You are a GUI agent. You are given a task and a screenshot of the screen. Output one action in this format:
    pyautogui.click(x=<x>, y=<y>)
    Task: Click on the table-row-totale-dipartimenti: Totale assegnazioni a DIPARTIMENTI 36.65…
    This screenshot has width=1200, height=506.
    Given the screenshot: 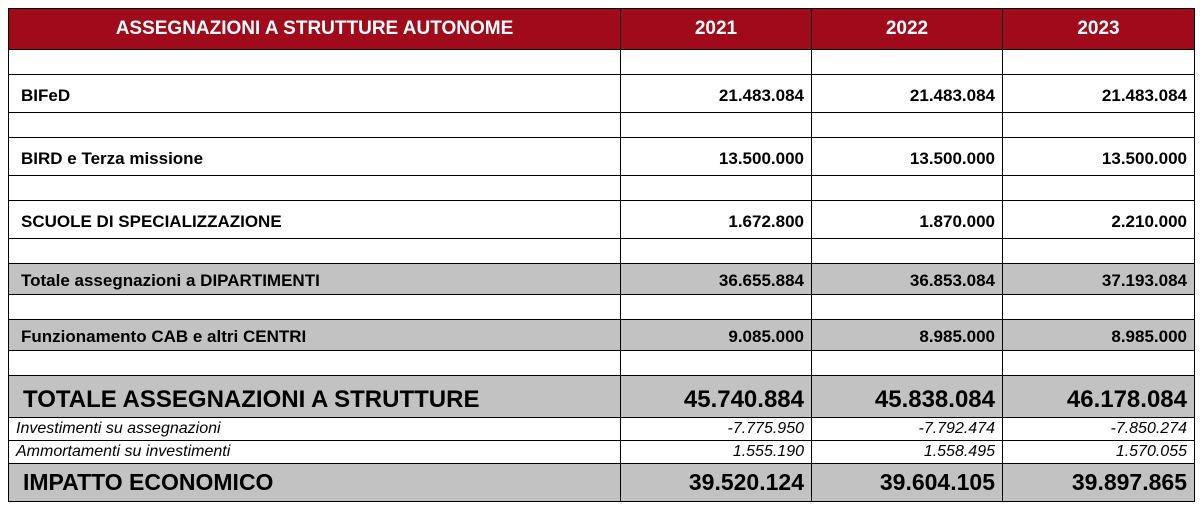 What is the action you would take?
    pyautogui.click(x=601, y=279)
    